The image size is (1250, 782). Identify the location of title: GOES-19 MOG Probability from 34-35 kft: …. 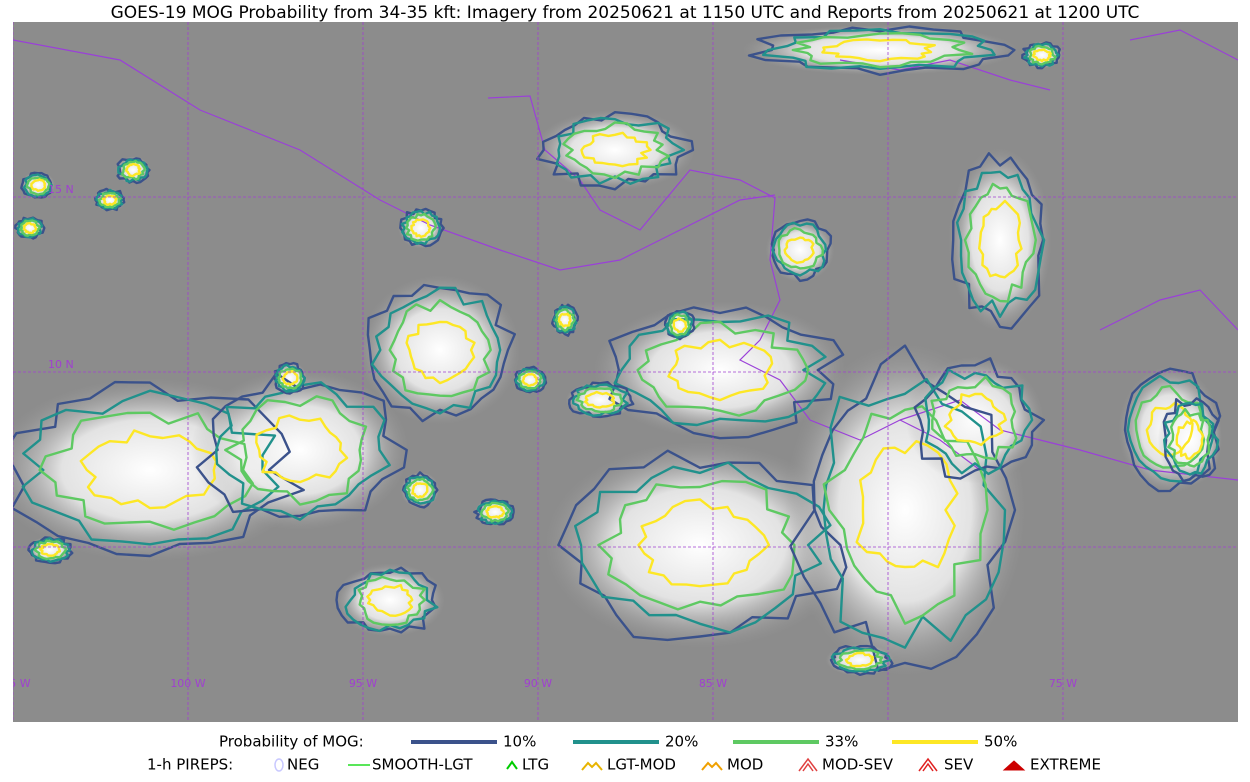
(625, 13).